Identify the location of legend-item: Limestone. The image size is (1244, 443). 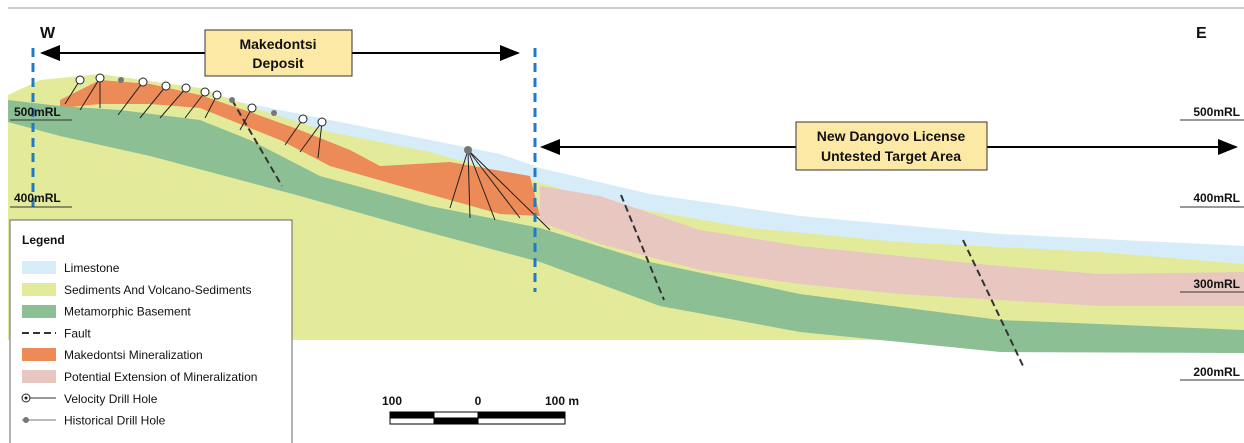
(92, 268).